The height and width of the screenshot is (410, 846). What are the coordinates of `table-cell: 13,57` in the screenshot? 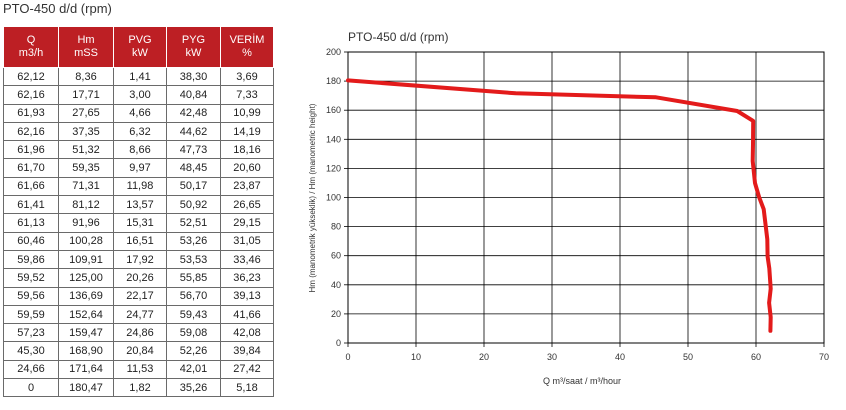 It's located at (140, 205).